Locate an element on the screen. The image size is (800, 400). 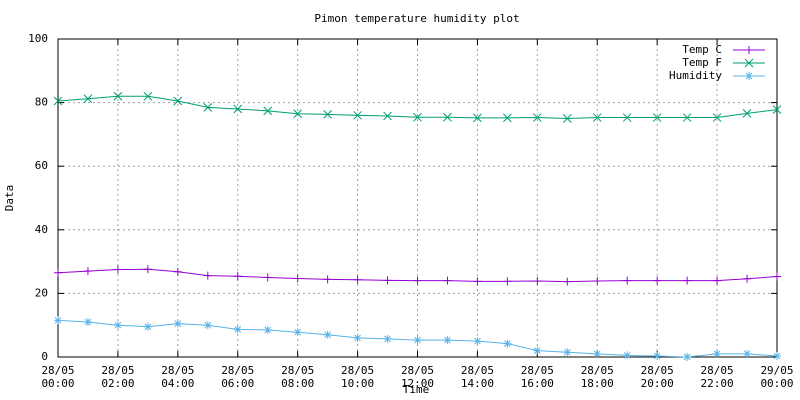
legend-label: Temp F is located at coordinates (702, 62).